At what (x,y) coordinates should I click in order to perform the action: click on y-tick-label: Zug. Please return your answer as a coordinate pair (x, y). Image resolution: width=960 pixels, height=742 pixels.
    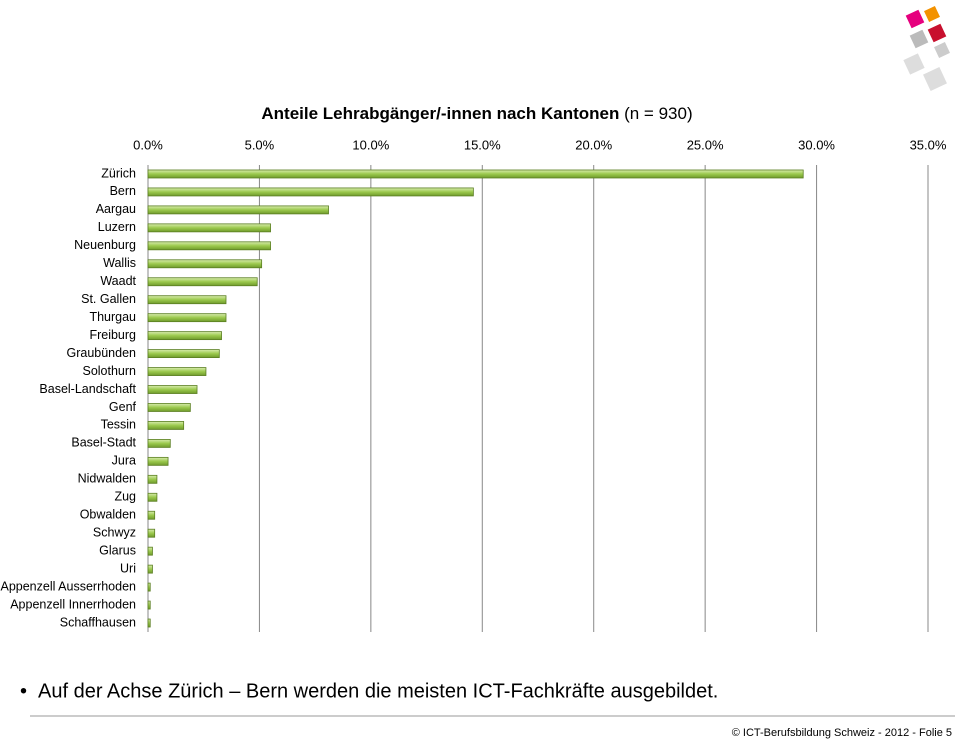
    Looking at the image, I should click on (125, 497).